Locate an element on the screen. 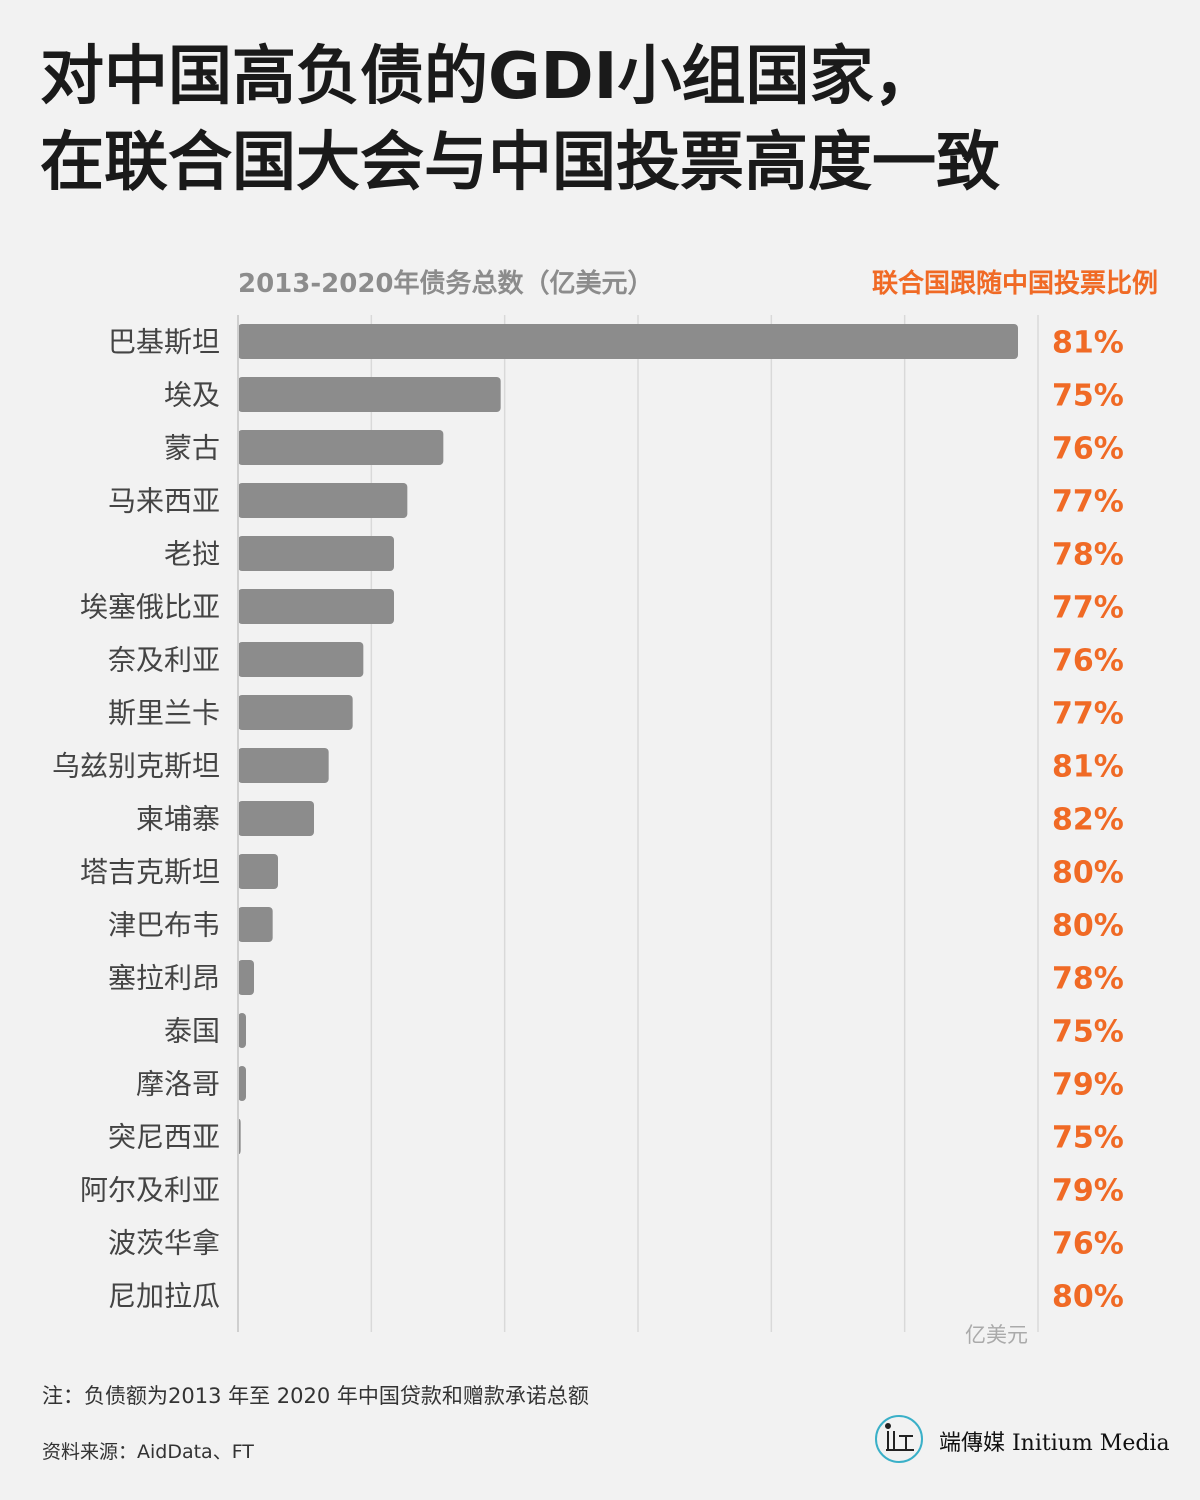  category-label: 埃及 is located at coordinates (192, 395).